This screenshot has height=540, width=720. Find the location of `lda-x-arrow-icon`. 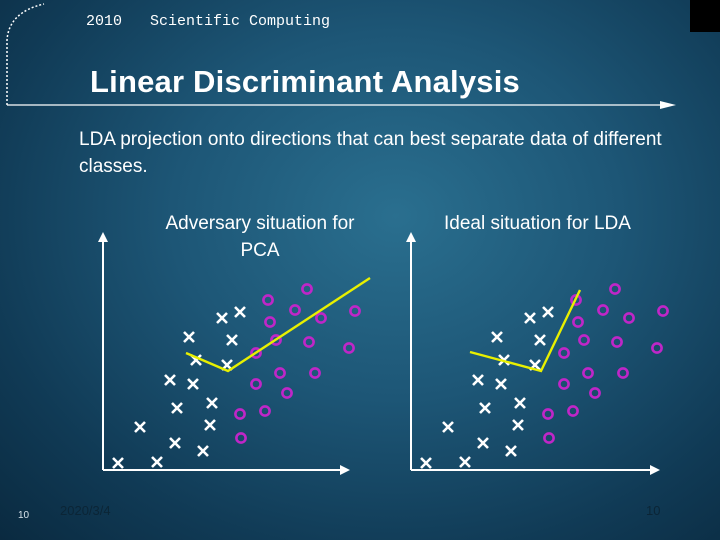

lda-x-arrow-icon is located at coordinates (655, 470).